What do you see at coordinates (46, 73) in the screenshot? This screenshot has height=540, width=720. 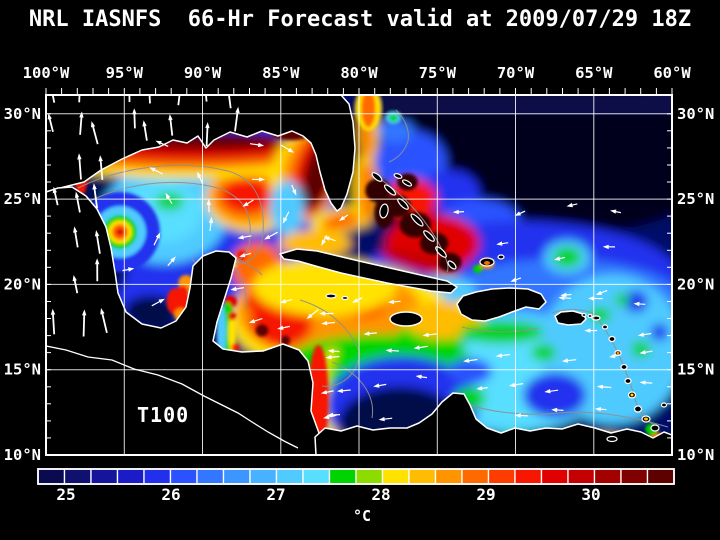 I see `x-axis-label: 100°W` at bounding box center [46, 73].